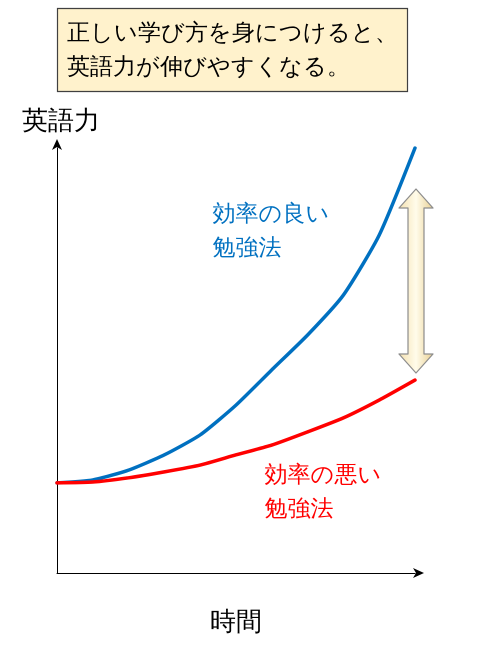 This screenshot has width=482, height=651. What do you see at coordinates (323, 492) in the screenshot?
I see `series-label: 効率の悪い勉強法` at bounding box center [323, 492].